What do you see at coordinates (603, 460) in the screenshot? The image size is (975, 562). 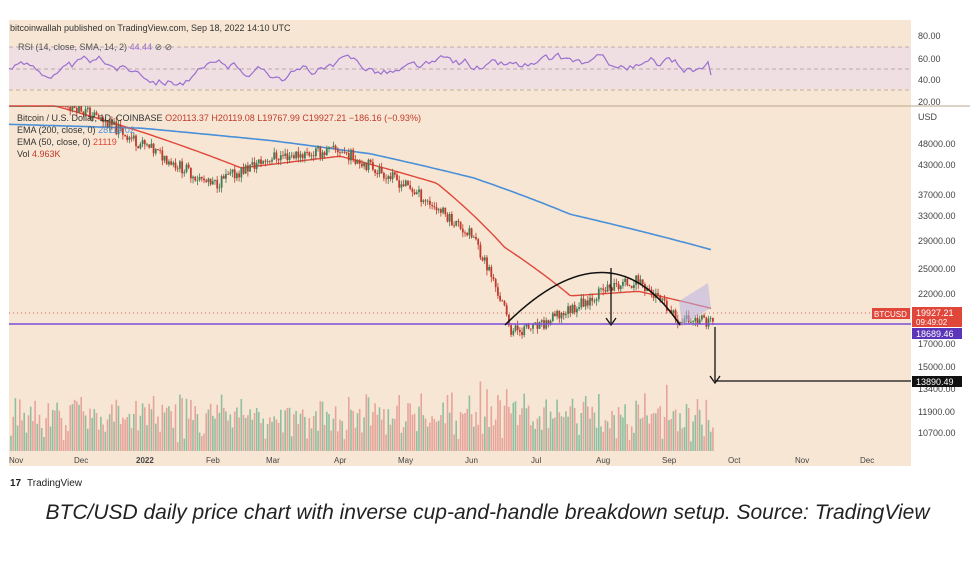 I see `time-tick: Aug` at bounding box center [603, 460].